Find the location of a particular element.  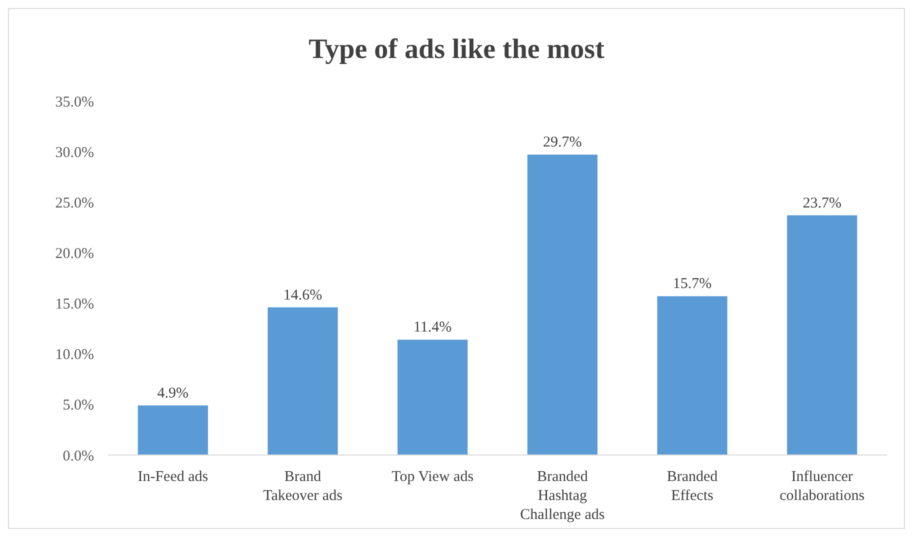

x-tick-label: Brand Takeover ads is located at coordinates (303, 486).